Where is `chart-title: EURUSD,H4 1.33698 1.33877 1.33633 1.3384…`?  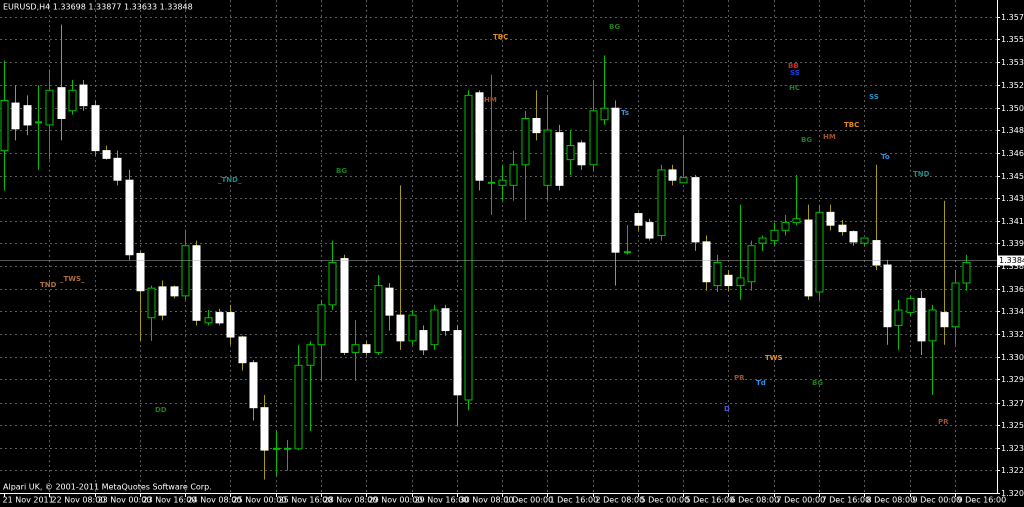 chart-title: EURUSD,H4 1.33698 1.33877 1.33633 1.3384… is located at coordinates (98, 7).